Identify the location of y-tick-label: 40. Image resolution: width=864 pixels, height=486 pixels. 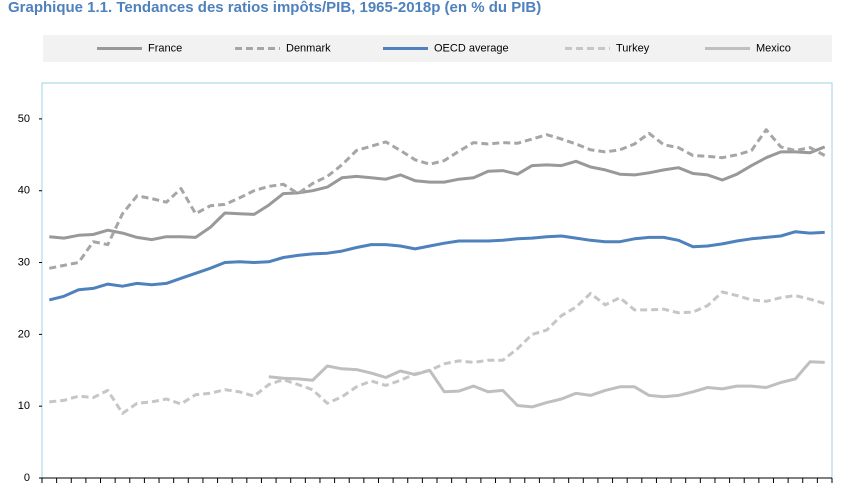
(24, 191).